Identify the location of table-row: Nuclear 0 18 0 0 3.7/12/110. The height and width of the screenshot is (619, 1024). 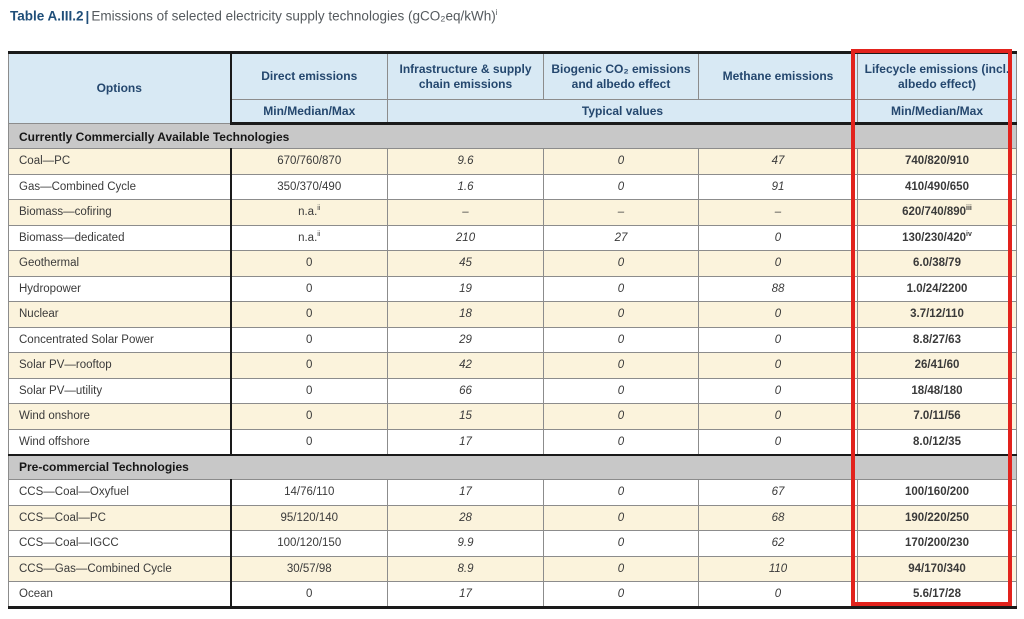
(512, 314).